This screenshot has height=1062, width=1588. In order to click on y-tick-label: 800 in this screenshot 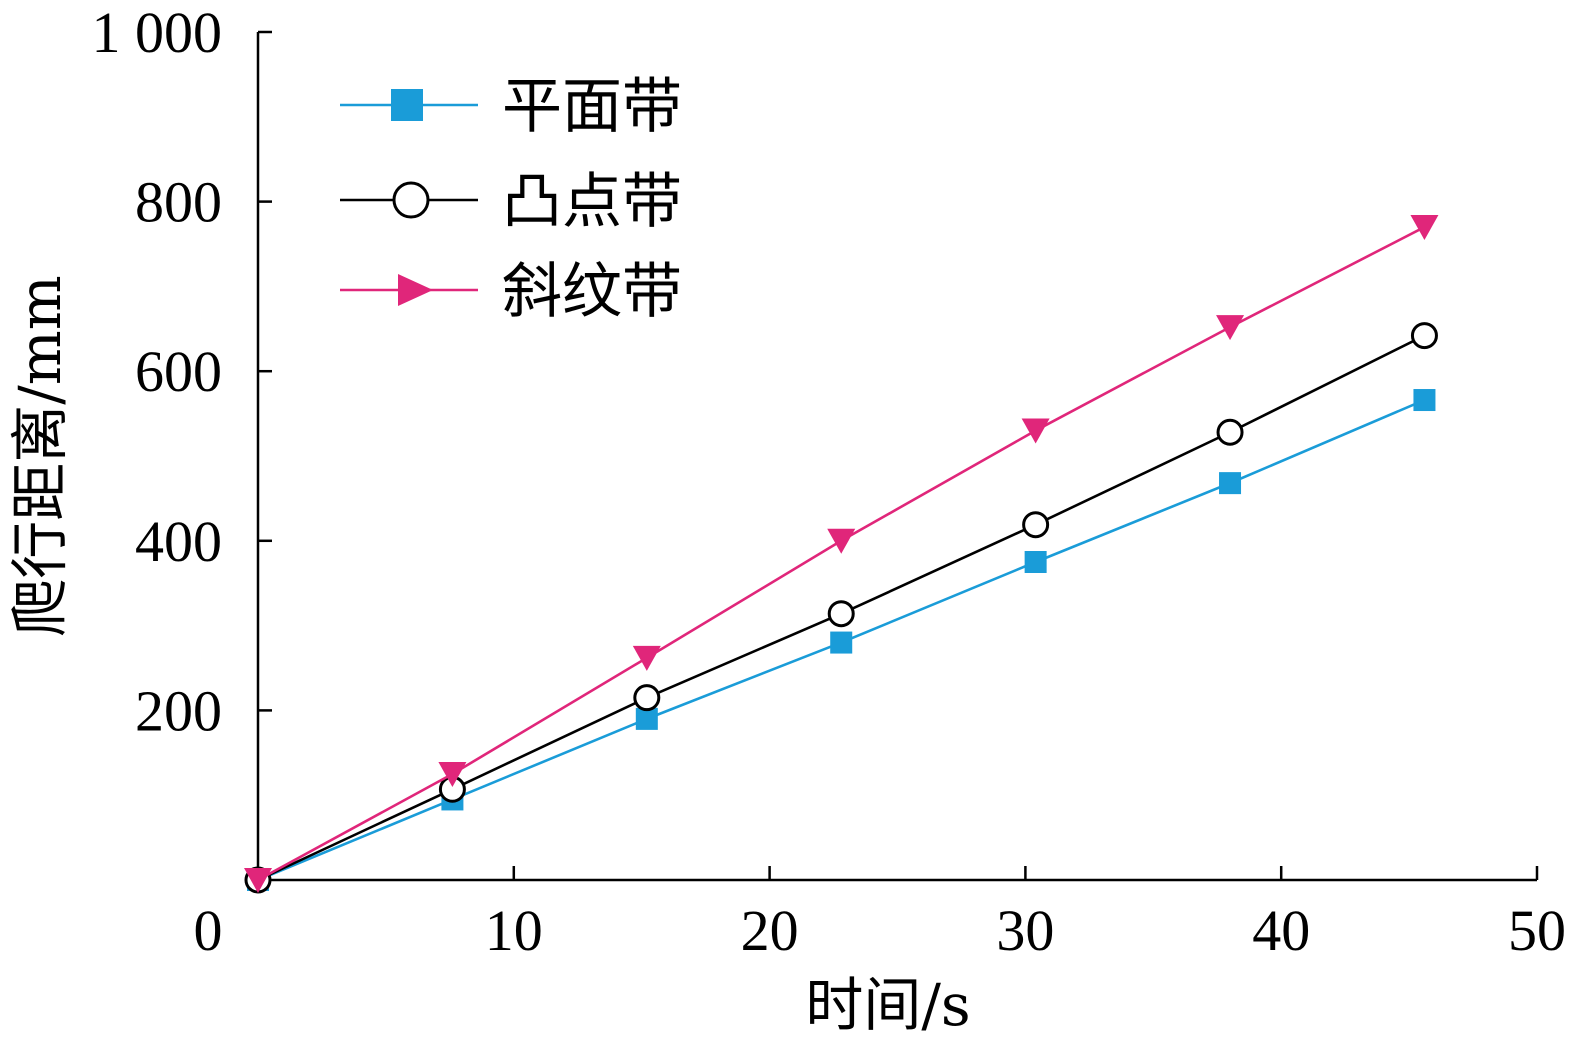, I will do `click(178, 202)`.